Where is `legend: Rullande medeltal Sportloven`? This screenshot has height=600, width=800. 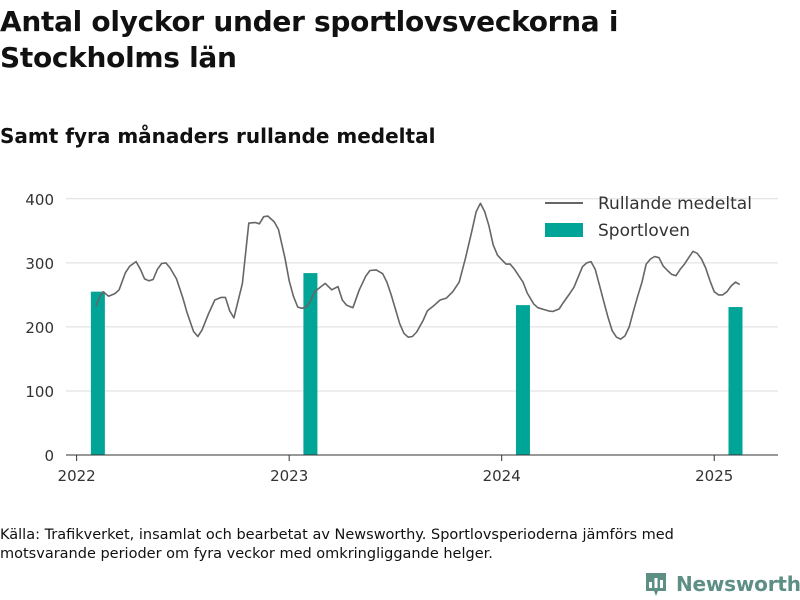 legend: Rullande medeltal Sportloven is located at coordinates (648, 217).